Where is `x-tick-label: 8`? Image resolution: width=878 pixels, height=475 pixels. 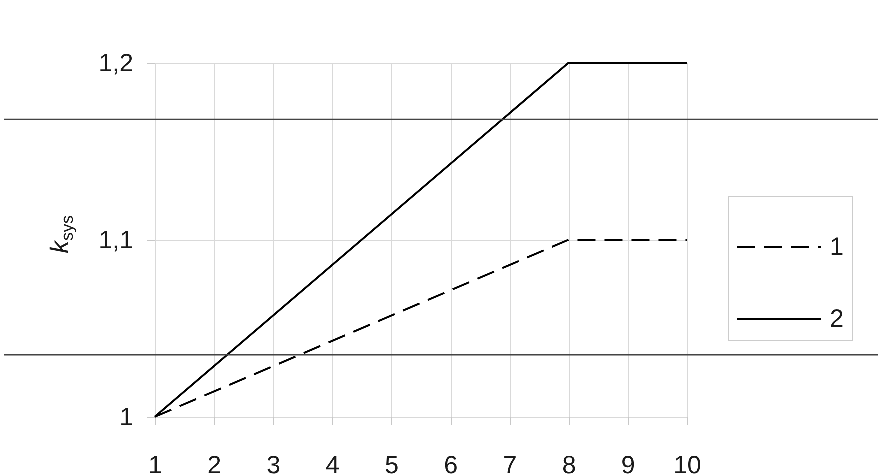
x-tick-label: 8 is located at coordinates (569, 463).